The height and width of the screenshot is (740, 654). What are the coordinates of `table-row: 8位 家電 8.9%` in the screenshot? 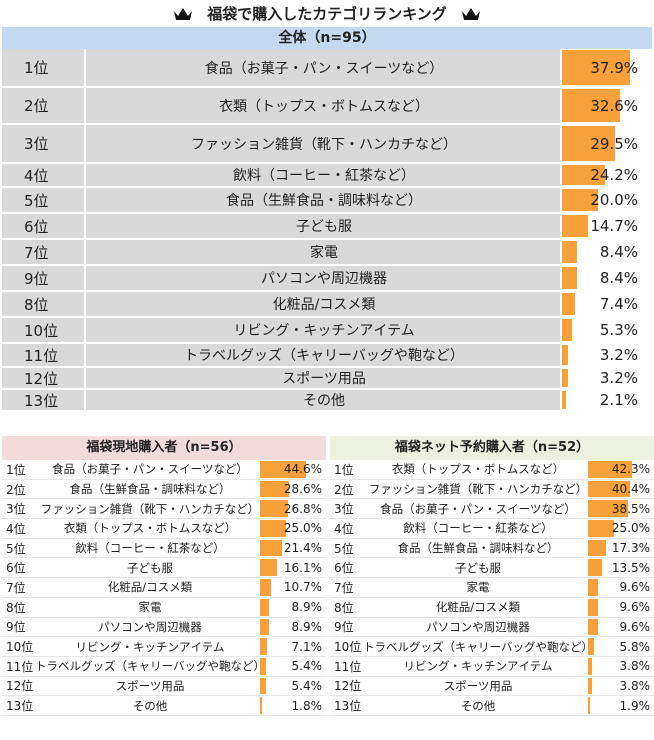 It's located at (164, 608).